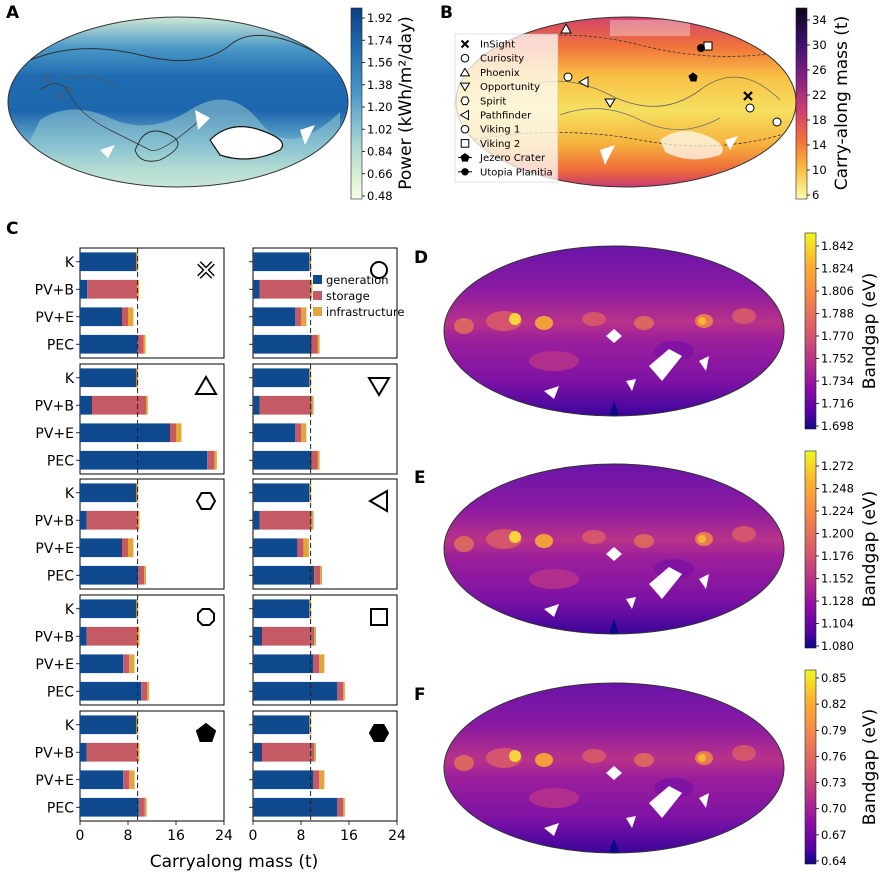 The image size is (886, 876). I want to click on colorbar-f-tick: 0.79, so click(834, 730).